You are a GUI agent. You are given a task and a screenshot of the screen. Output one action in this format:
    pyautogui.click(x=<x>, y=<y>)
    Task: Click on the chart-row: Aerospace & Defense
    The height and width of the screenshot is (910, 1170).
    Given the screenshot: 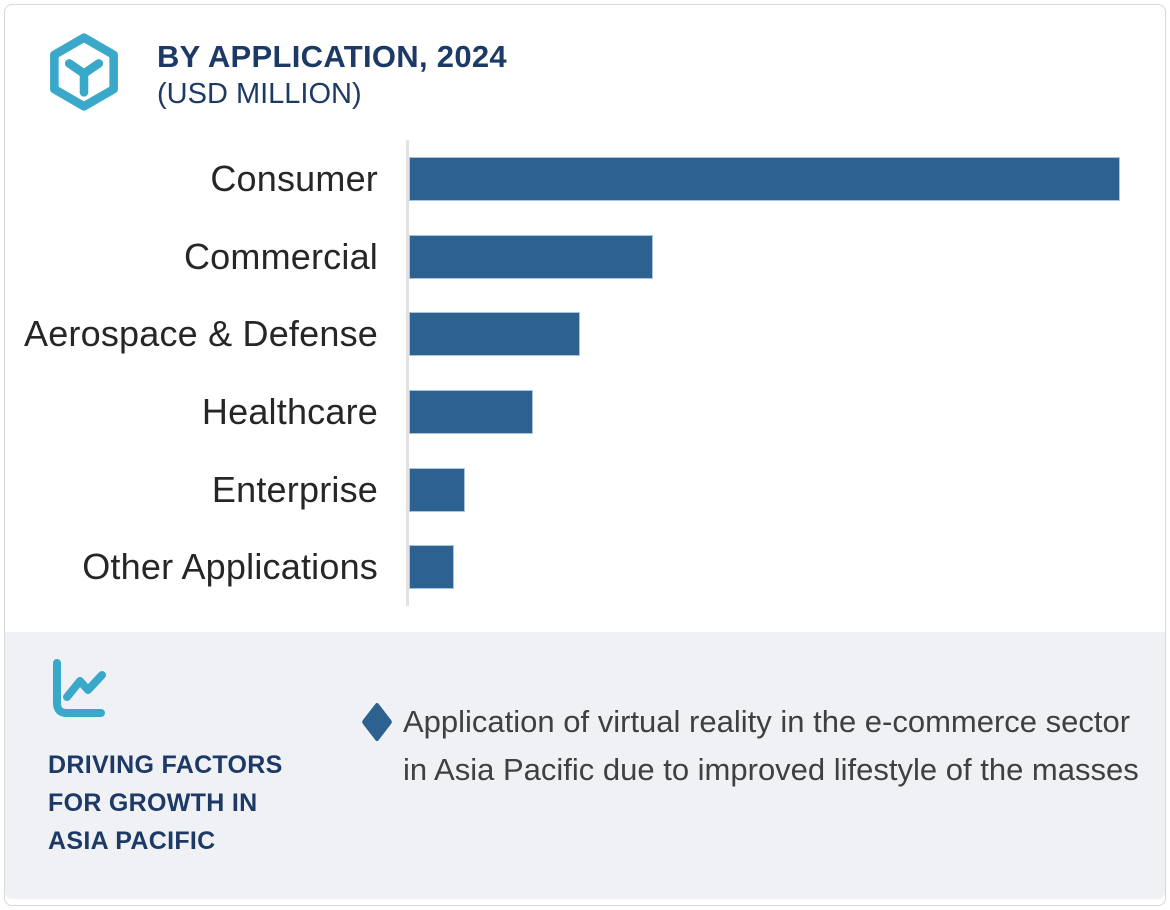 What is the action you would take?
    pyautogui.click(x=585, y=334)
    